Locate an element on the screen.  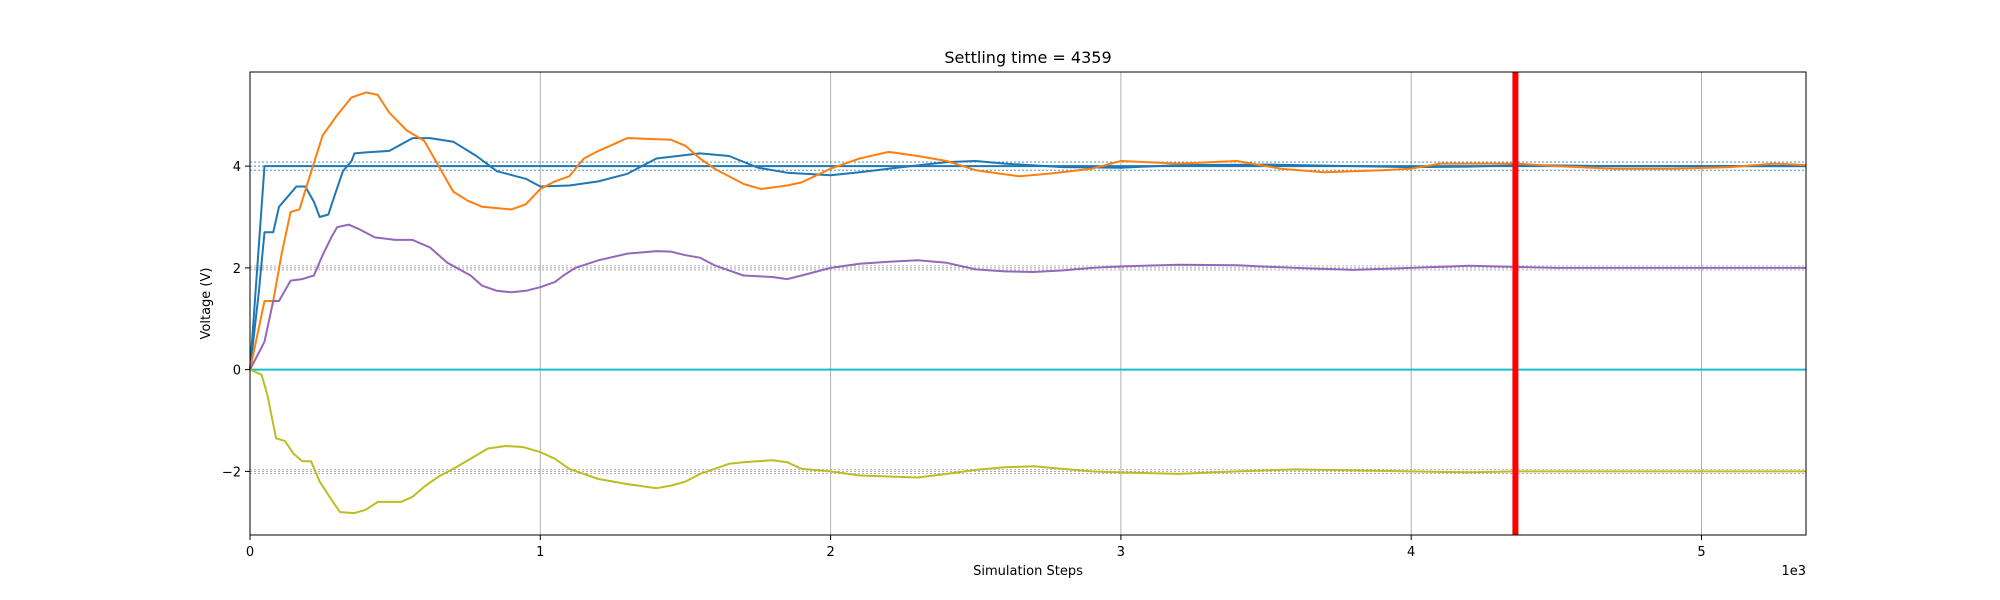
y-ticks: −2 0 2 4 is located at coordinates (236, 320).